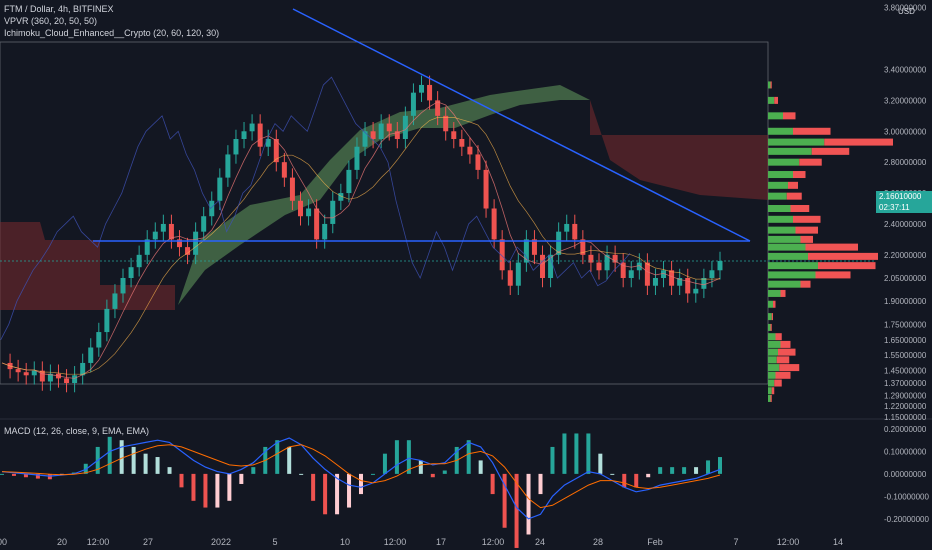 This screenshot has width=932, height=550. Describe the element at coordinates (905, 255) in the screenshot. I see `price-axis-tick: 2.20000000` at that location.